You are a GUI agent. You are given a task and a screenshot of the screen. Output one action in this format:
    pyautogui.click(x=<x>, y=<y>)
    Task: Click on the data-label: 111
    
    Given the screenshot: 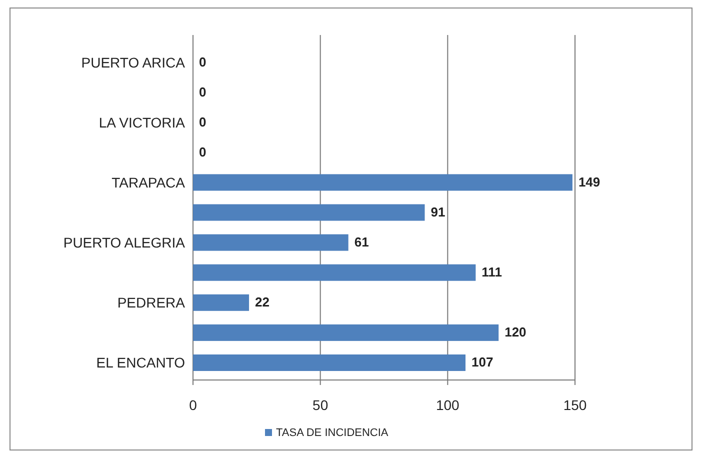 What is the action you would take?
    pyautogui.click(x=492, y=272)
    